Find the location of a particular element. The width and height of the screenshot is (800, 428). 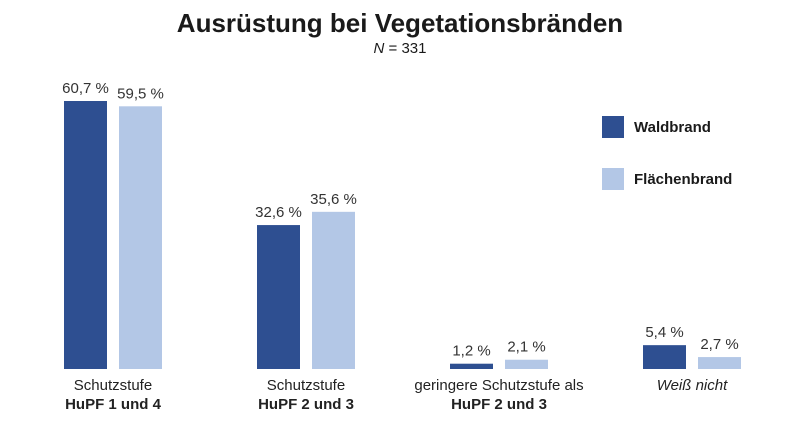

category-label-line2: HuPF 1 und 4 is located at coordinates (113, 404).